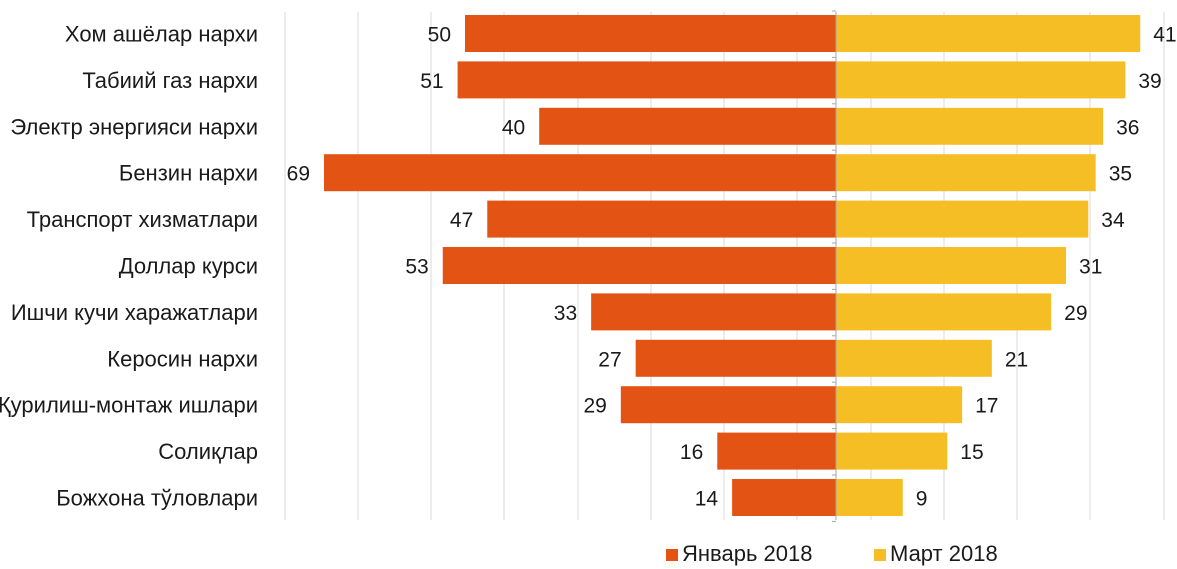 The height and width of the screenshot is (569, 1177). What do you see at coordinates (182, 358) in the screenshot?
I see `category-label: Керосин нархи` at bounding box center [182, 358].